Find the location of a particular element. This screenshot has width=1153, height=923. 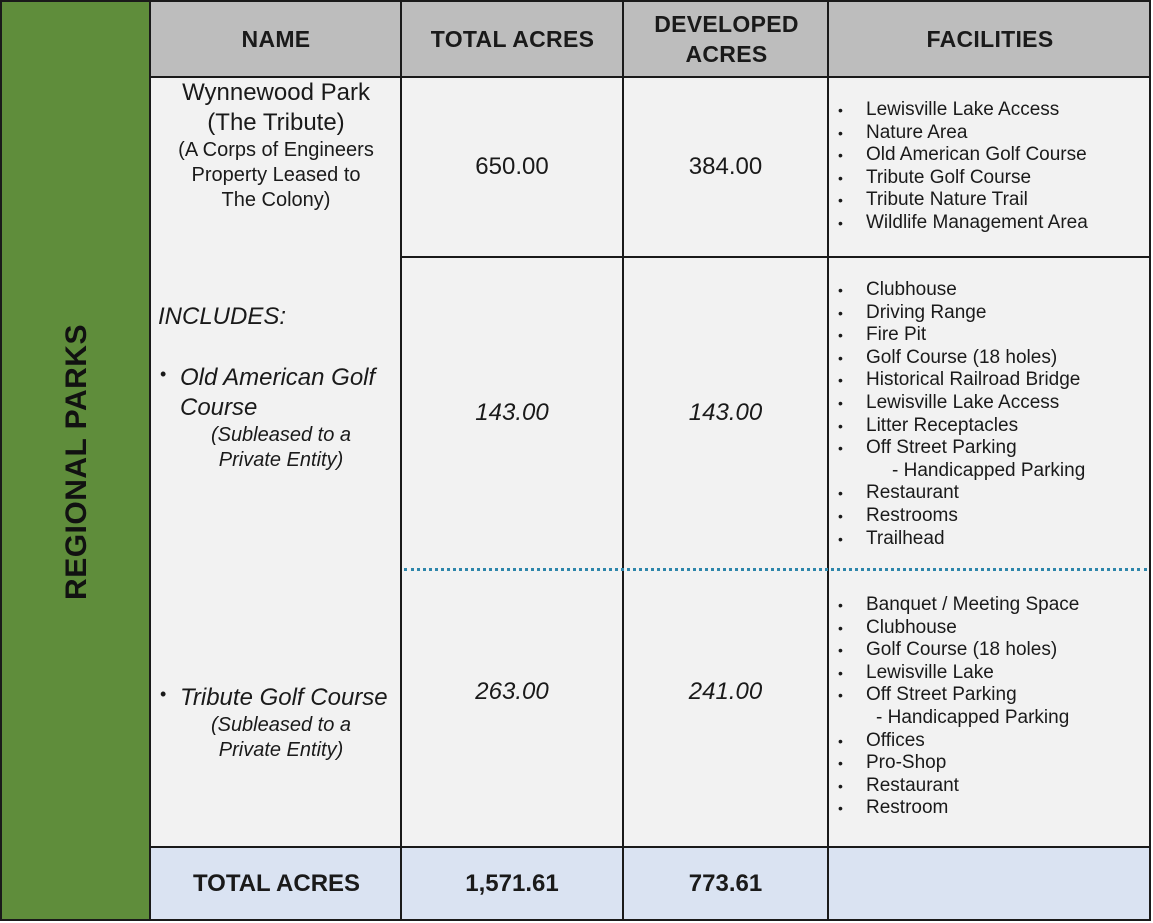

tribute-note-line2: Private Entity) is located at coordinates (281, 750).